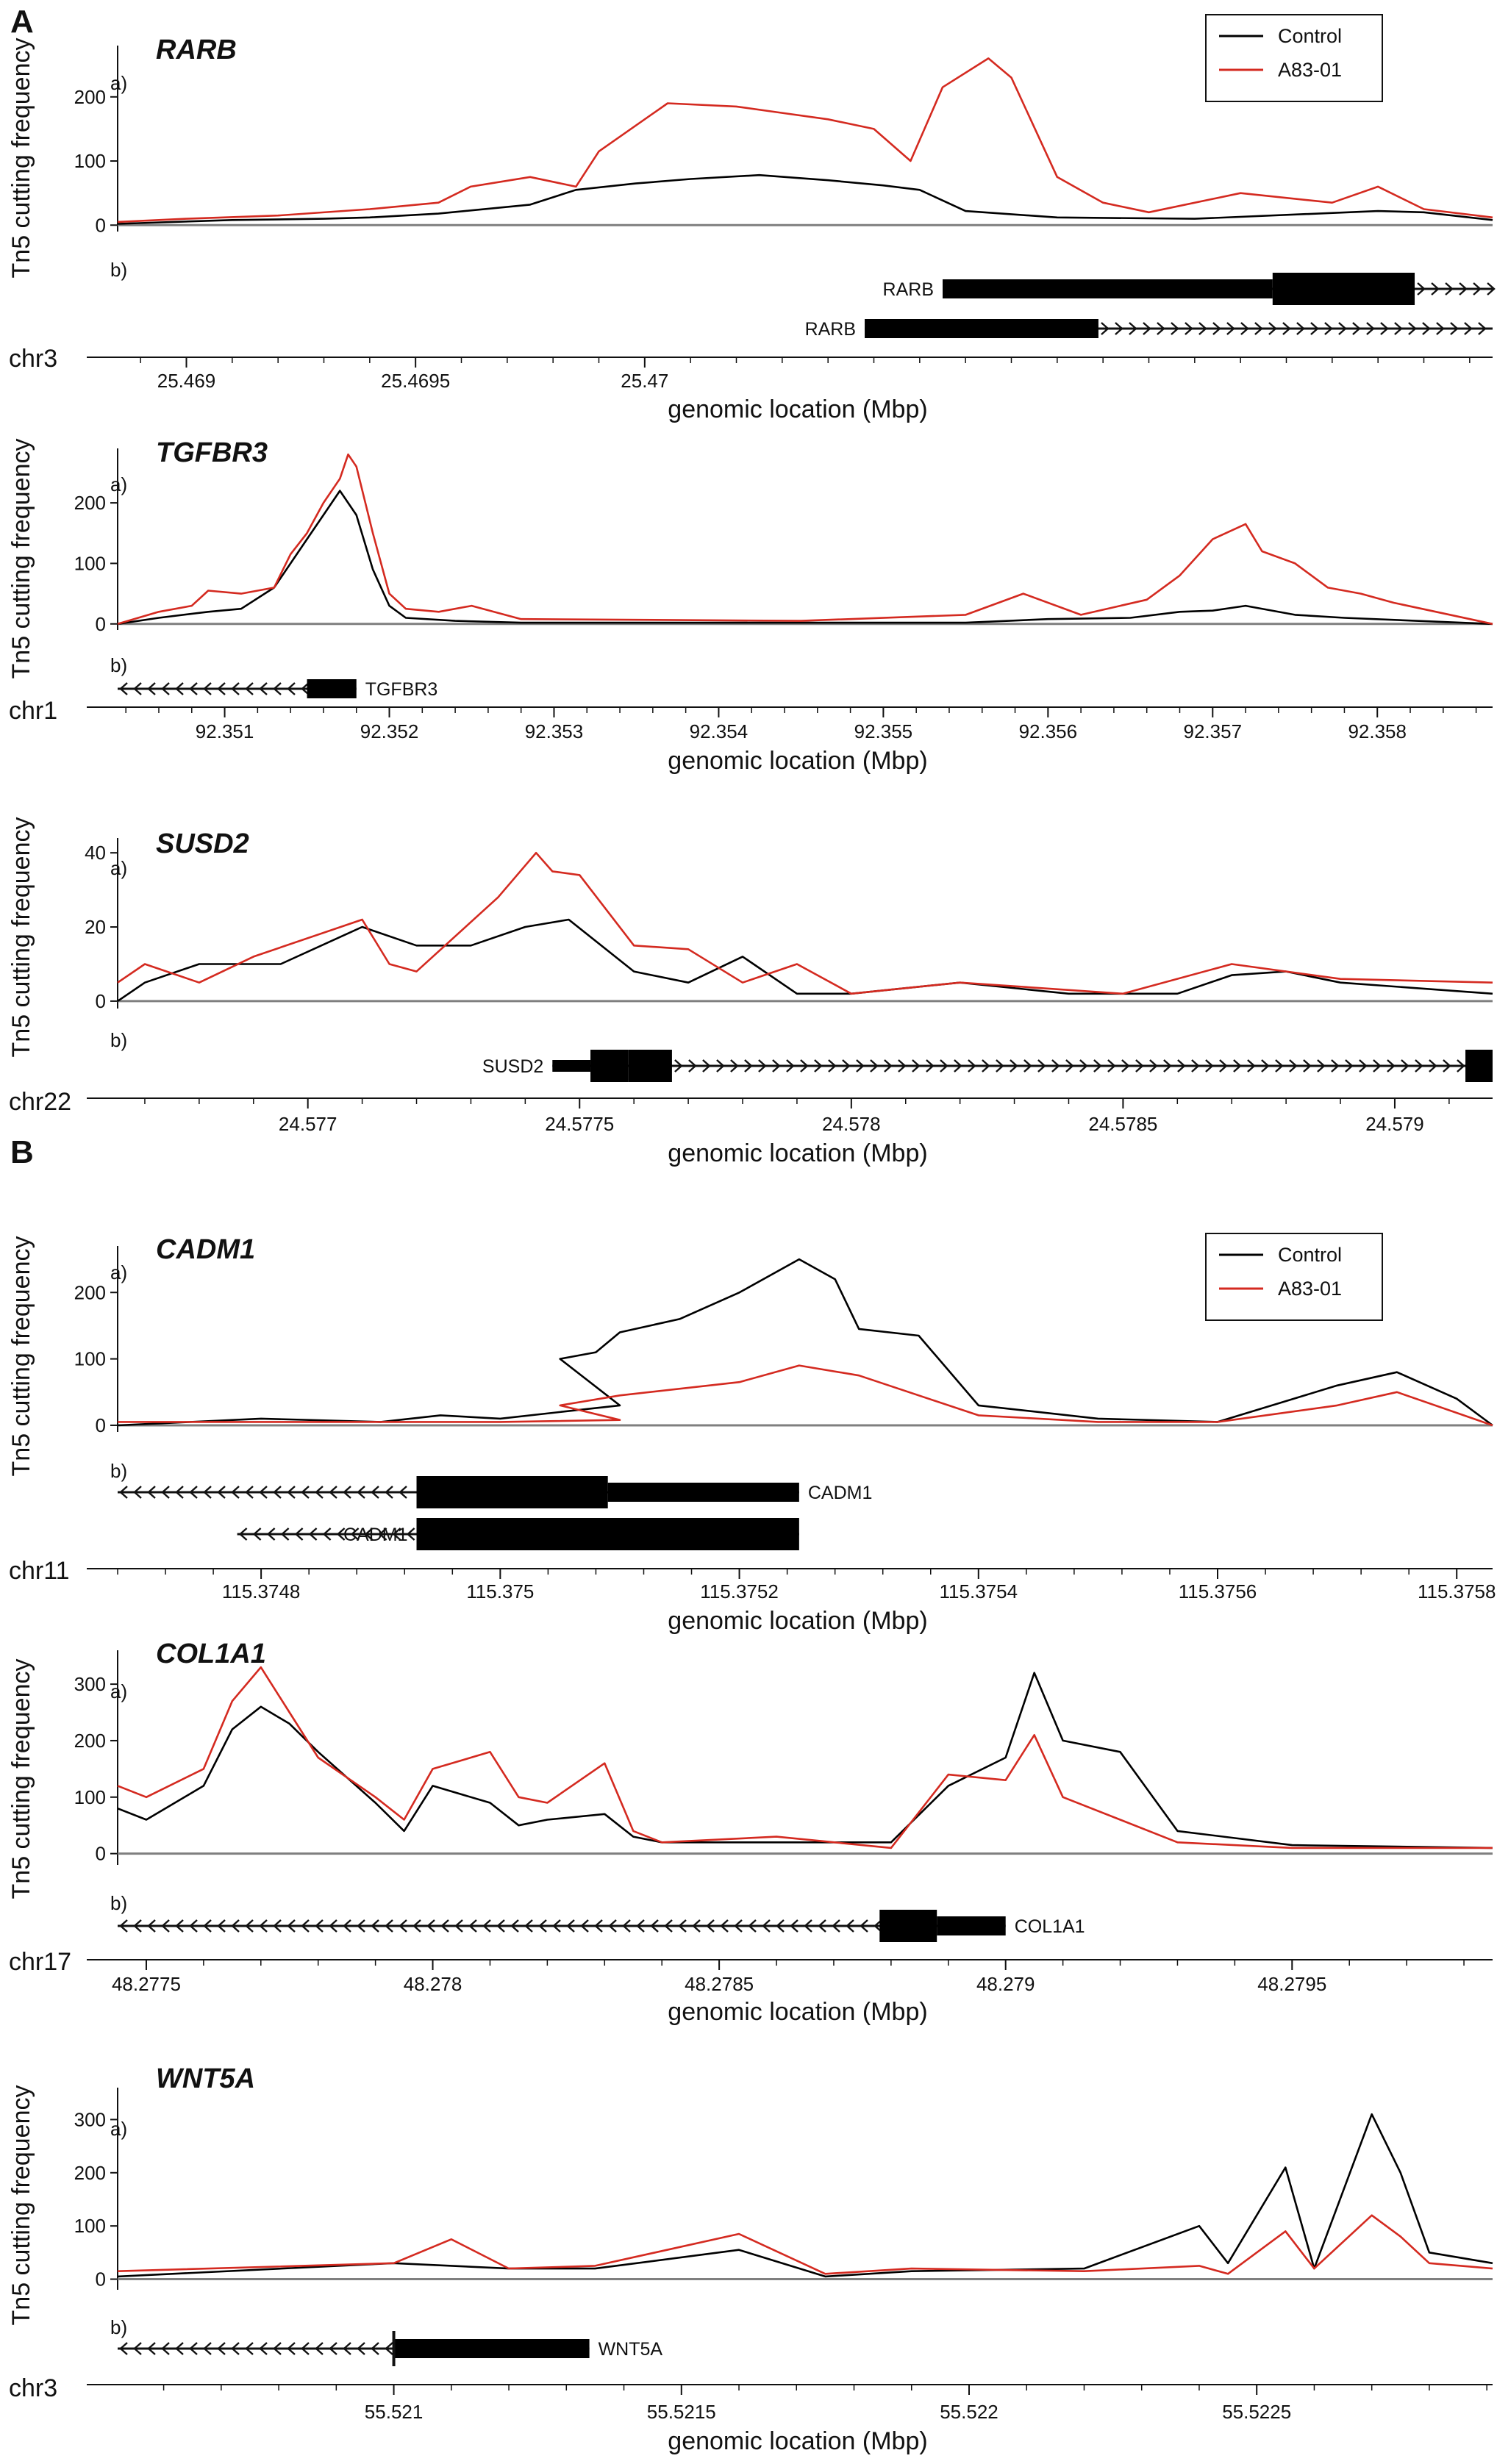 The image size is (1497, 2464). I want to click on x-tick-label: 115.3752, so click(739, 1591).